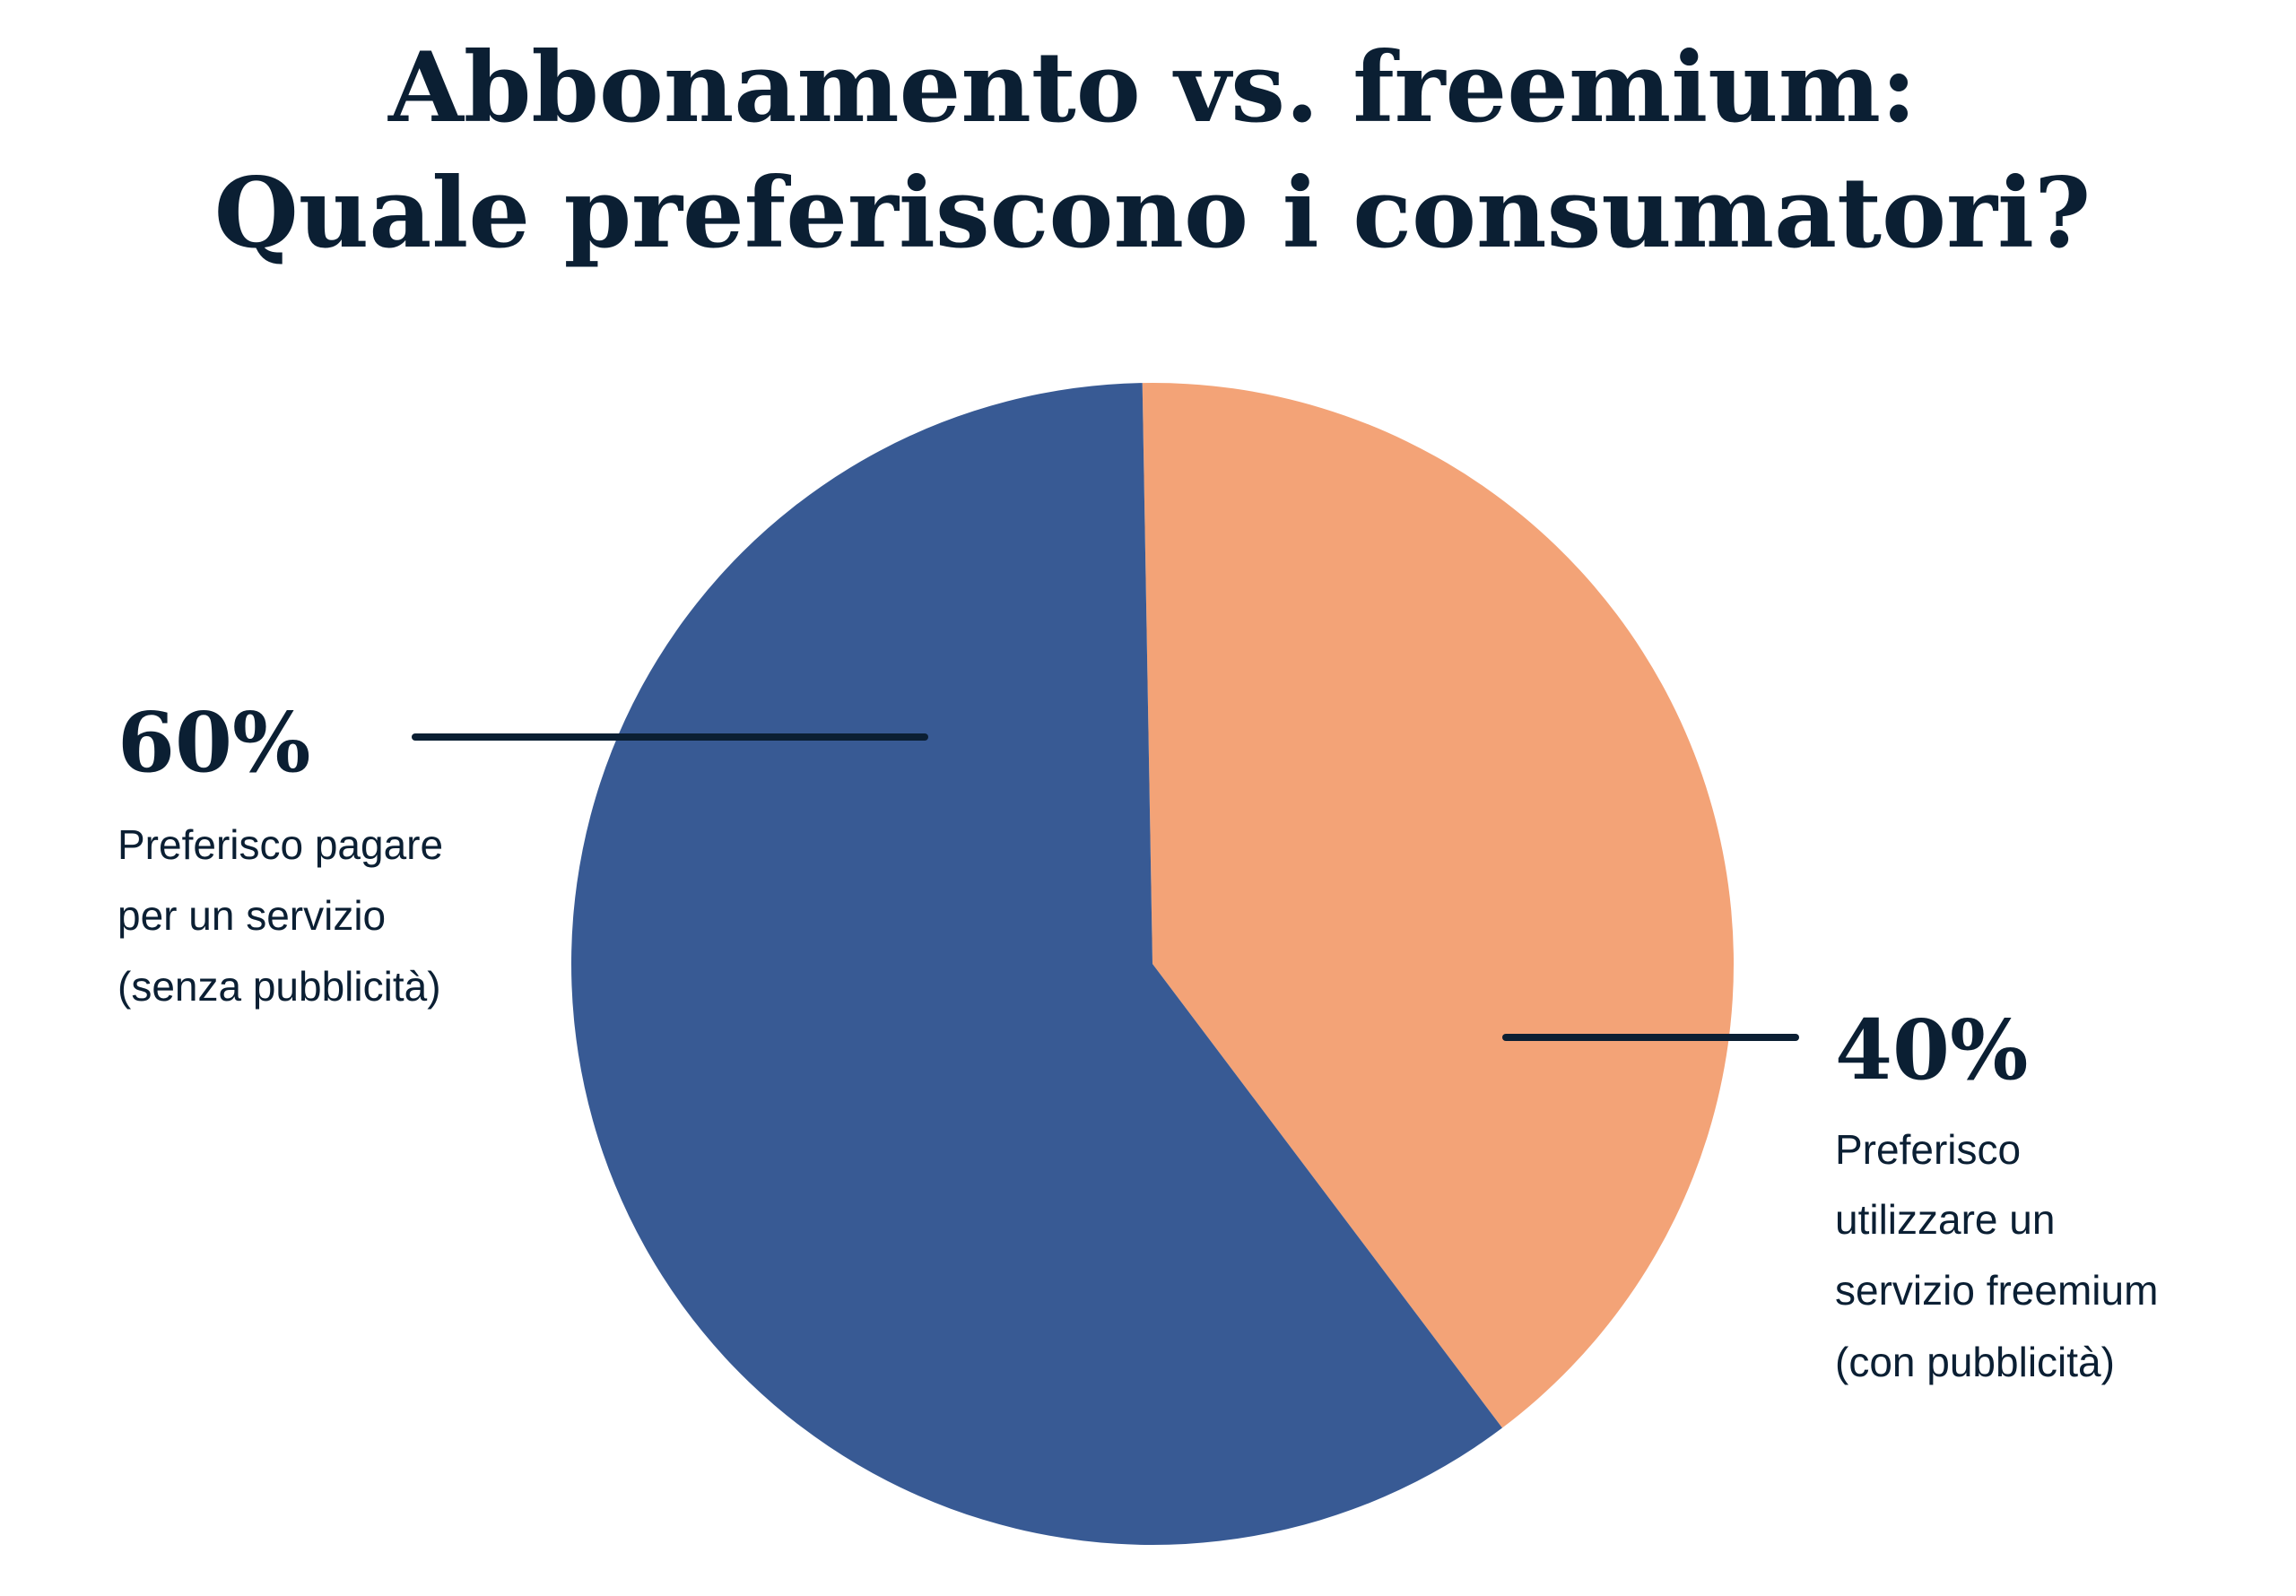 This screenshot has height=1596, width=2296. I want to click on label-60-desc-line-2: per un servizio, so click(251, 916).